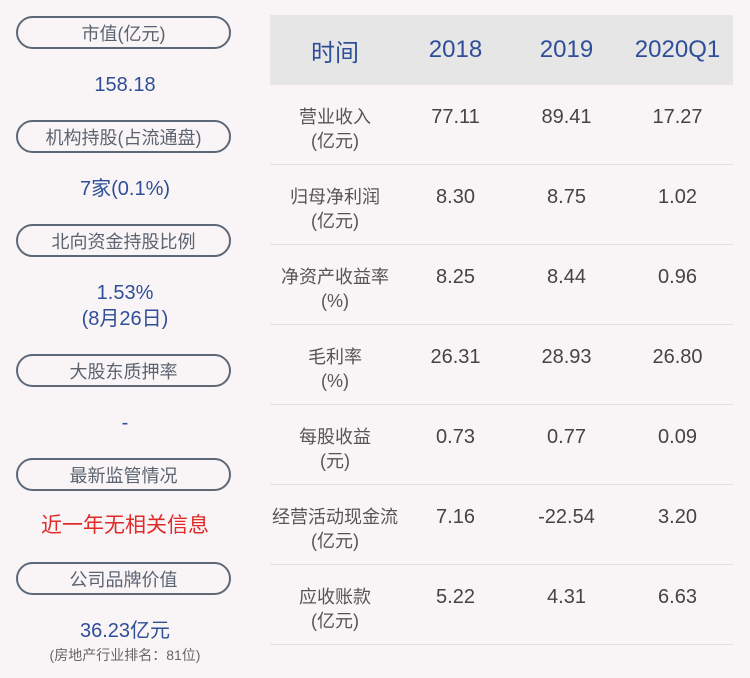 The image size is (750, 678). I want to click on row-label: 经营活动现金流 (亿元), so click(335, 529).